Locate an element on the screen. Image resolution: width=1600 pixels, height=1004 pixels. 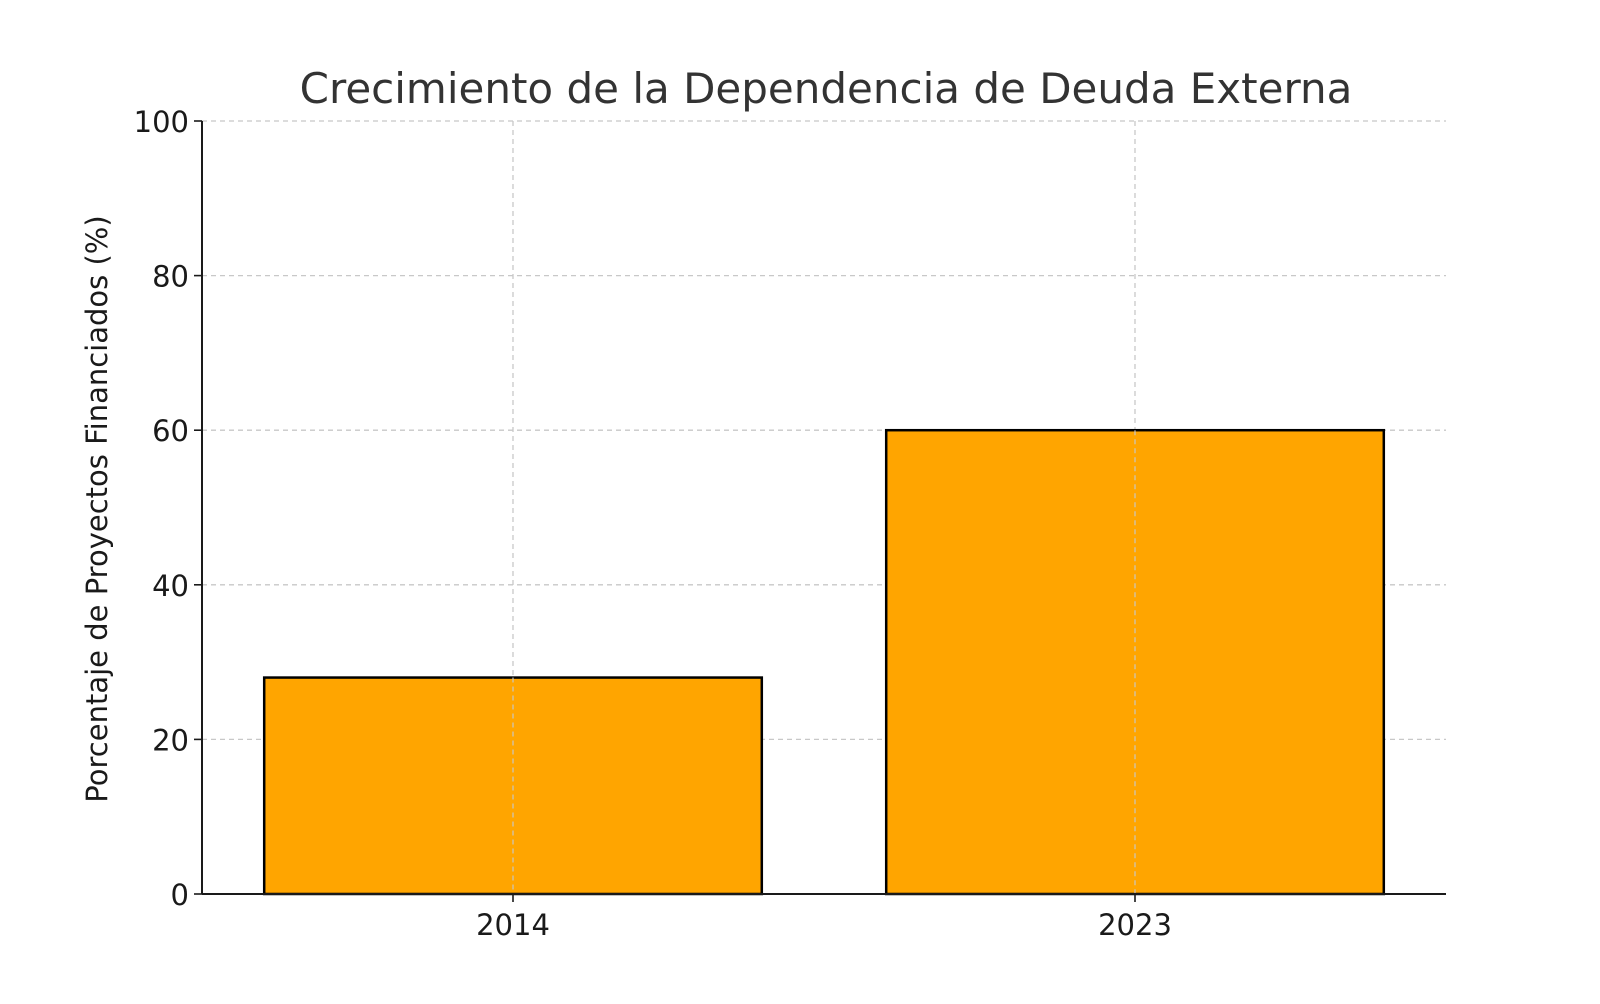
x-tick-label: 2014 is located at coordinates (513, 925).